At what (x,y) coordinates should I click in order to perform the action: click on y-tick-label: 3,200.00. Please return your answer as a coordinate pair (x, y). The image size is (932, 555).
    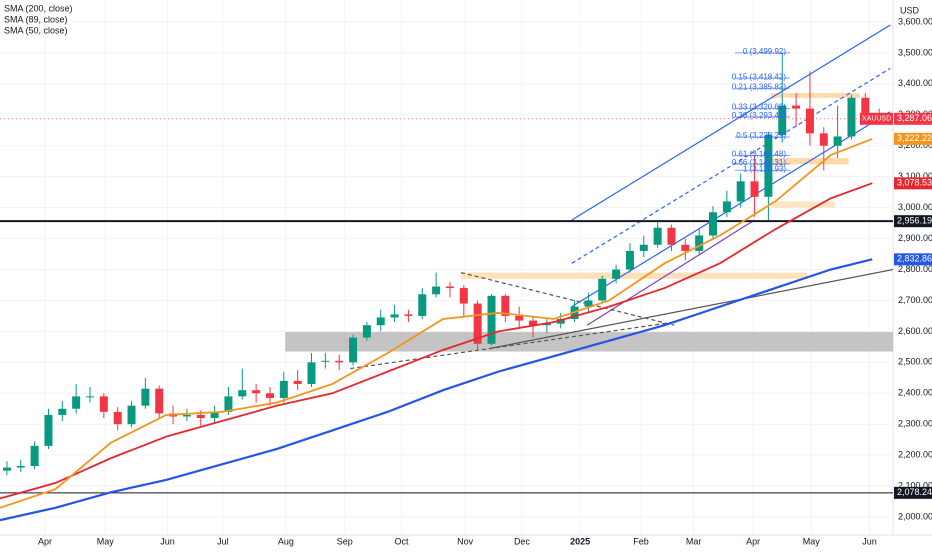
    Looking at the image, I should click on (915, 145).